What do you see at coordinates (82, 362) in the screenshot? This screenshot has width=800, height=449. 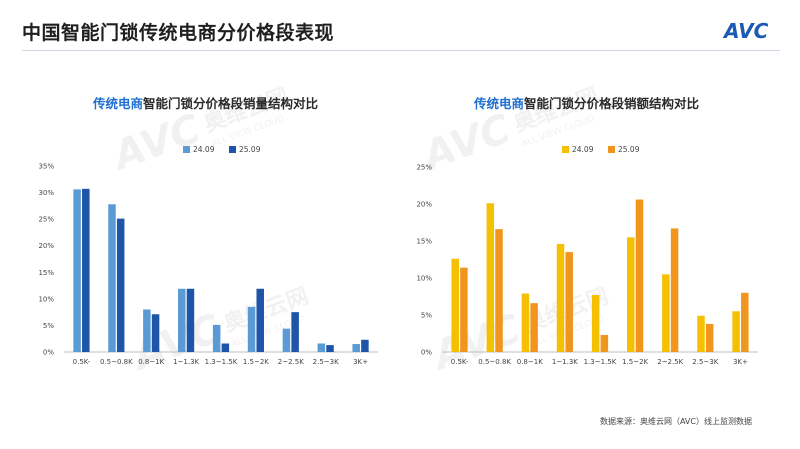 I see `left-xtick-label: 0.5K-` at bounding box center [82, 362].